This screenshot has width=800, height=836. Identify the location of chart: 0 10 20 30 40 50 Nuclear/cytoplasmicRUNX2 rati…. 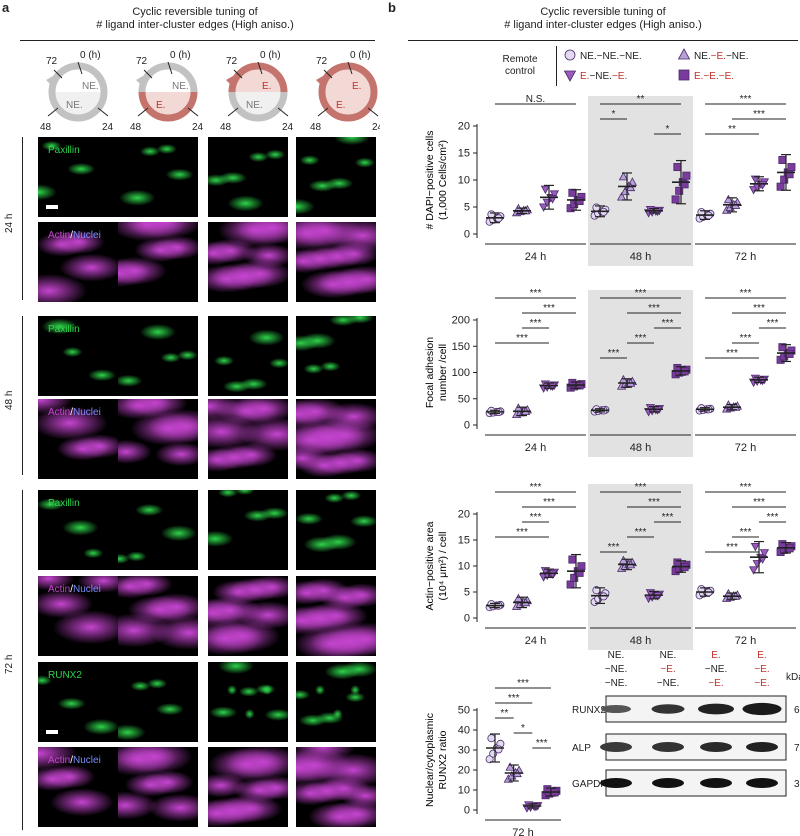
(492, 757).